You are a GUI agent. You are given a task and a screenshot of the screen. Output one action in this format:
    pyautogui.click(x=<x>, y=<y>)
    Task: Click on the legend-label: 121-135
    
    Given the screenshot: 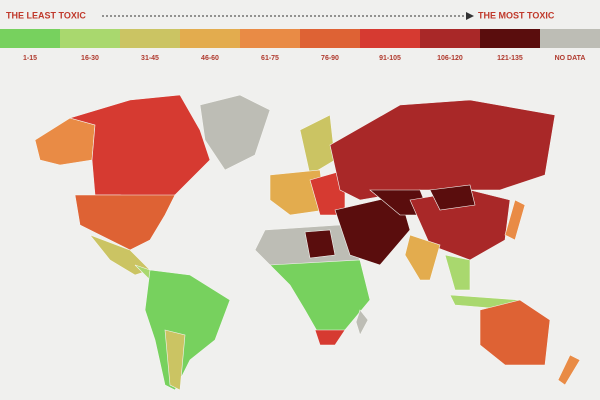 What is the action you would take?
    pyautogui.click(x=510, y=58)
    